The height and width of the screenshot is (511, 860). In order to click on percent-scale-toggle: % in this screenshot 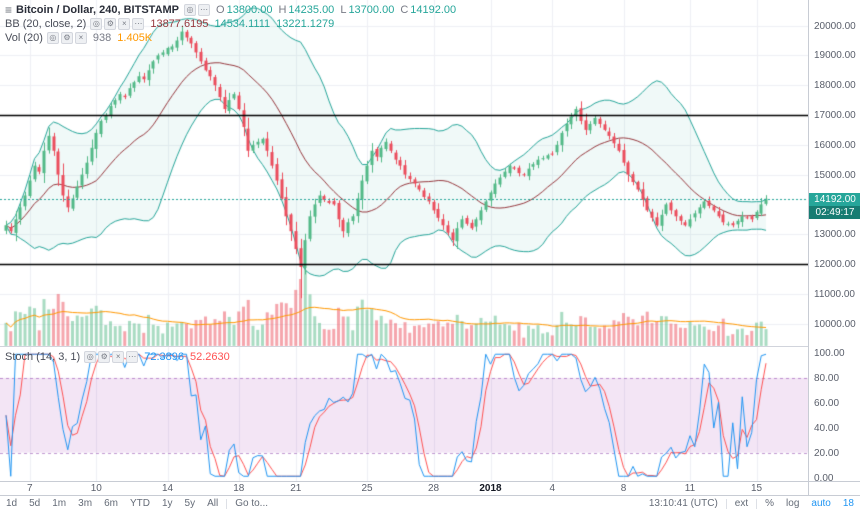, I will do `click(770, 503)`.